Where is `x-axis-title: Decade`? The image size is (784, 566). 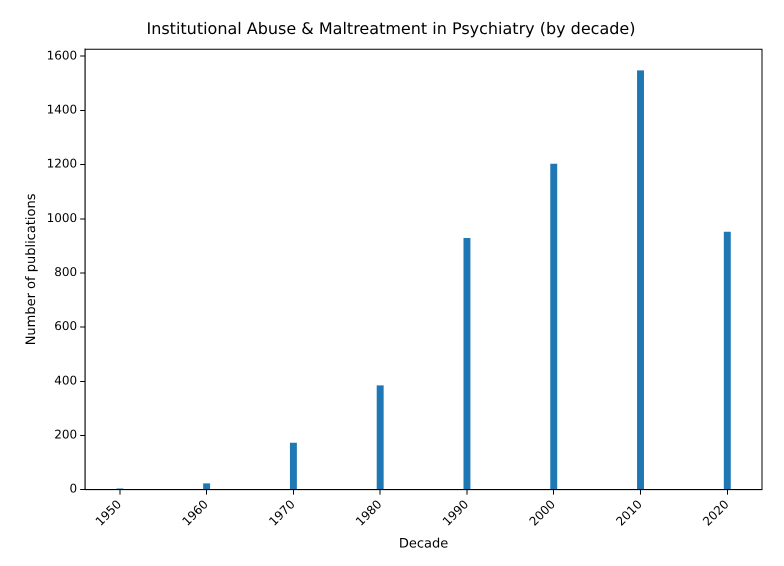 x-axis-title: Decade is located at coordinates (423, 544).